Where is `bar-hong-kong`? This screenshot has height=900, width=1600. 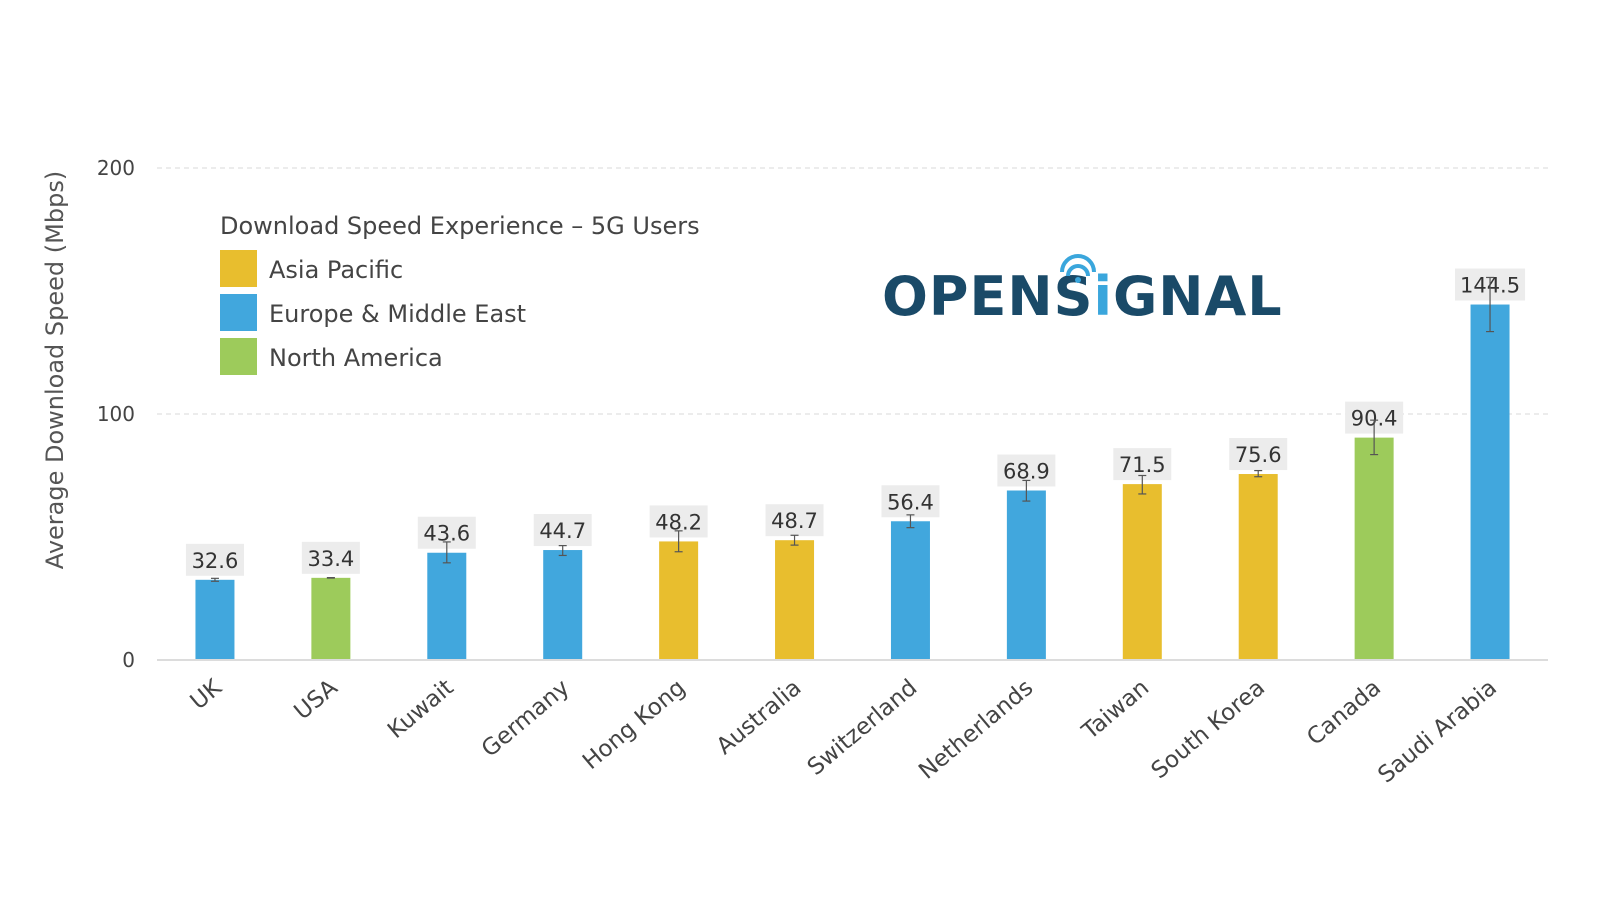
bar-hong-kong is located at coordinates (679, 600).